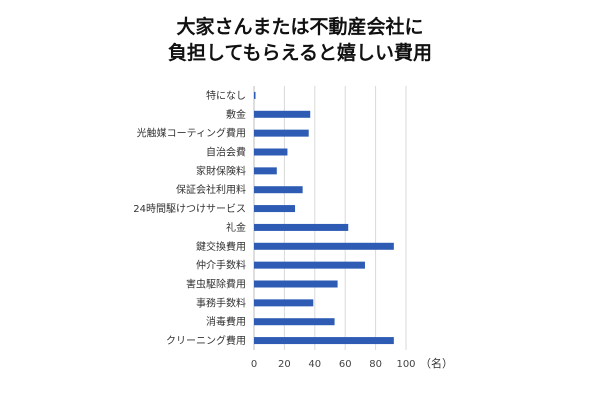 The width and height of the screenshot is (600, 400). Describe the element at coordinates (284, 364) in the screenshot. I see `x-tick-label: 20` at that location.